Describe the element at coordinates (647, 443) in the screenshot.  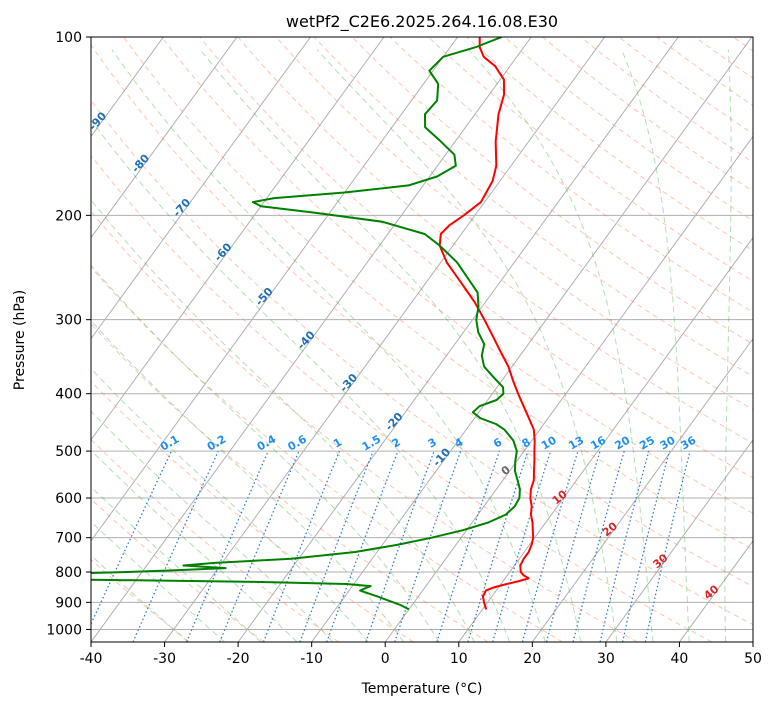
I see `mixing-ratio-label: 25` at that location.